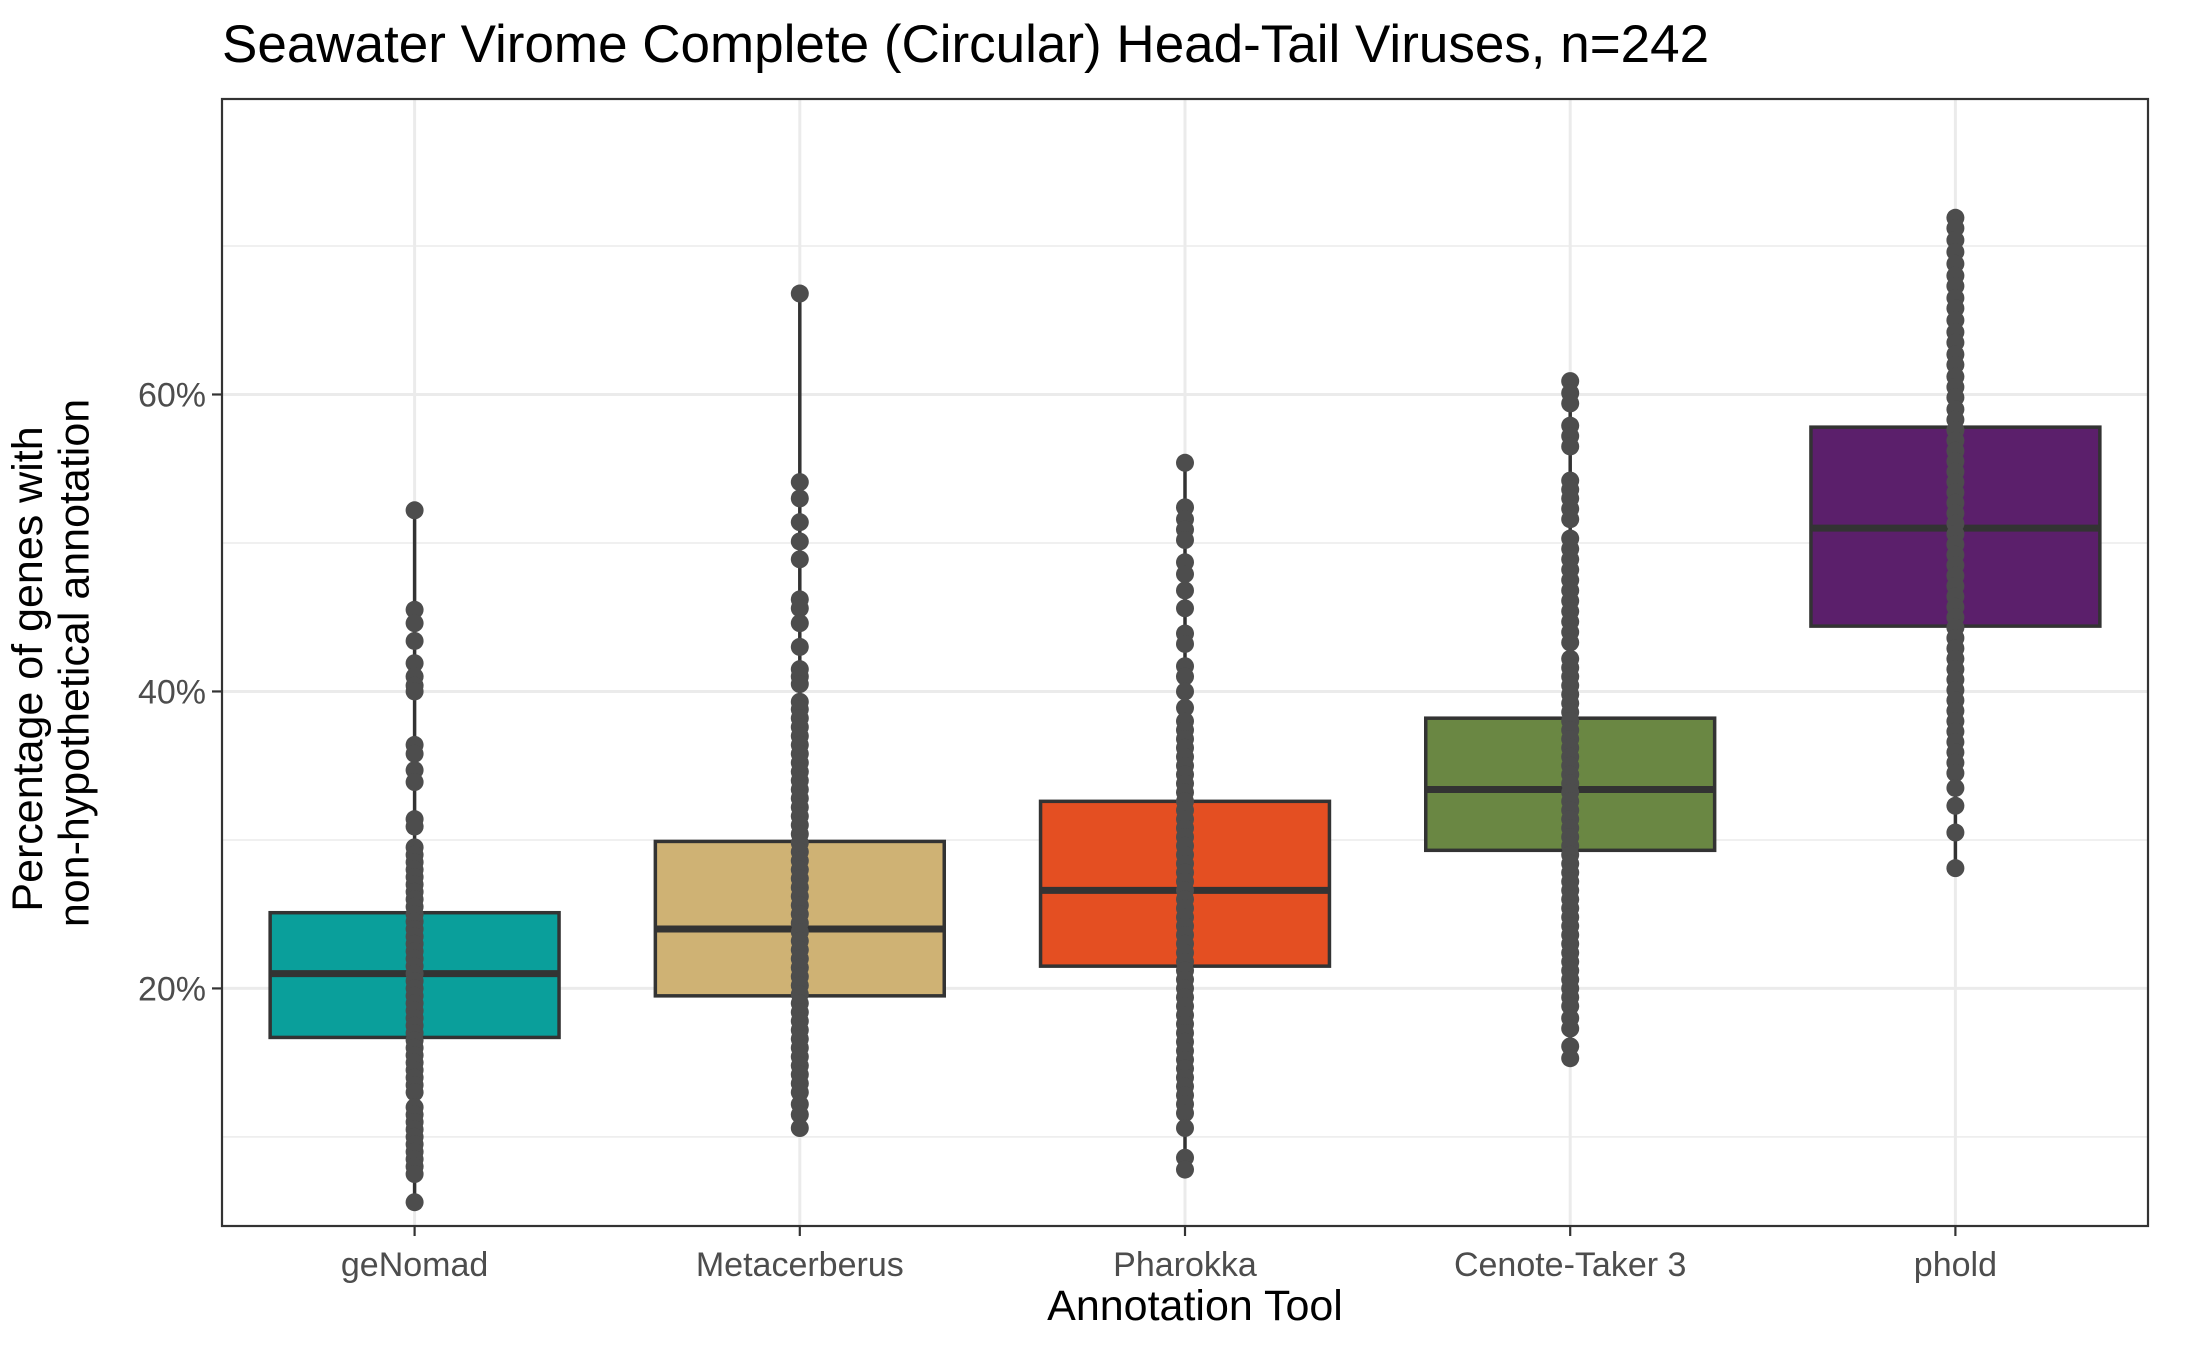 The height and width of the screenshot is (1351, 2187). I want to click on x-tick-label: Metacerberus, so click(800, 1265).